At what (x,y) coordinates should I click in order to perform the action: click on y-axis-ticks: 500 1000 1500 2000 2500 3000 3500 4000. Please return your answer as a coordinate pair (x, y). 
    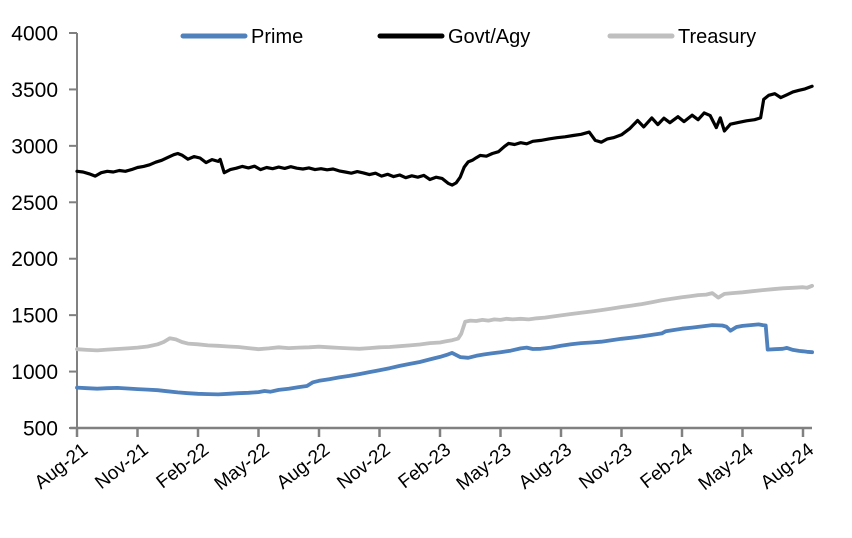
    Looking at the image, I should click on (44, 232).